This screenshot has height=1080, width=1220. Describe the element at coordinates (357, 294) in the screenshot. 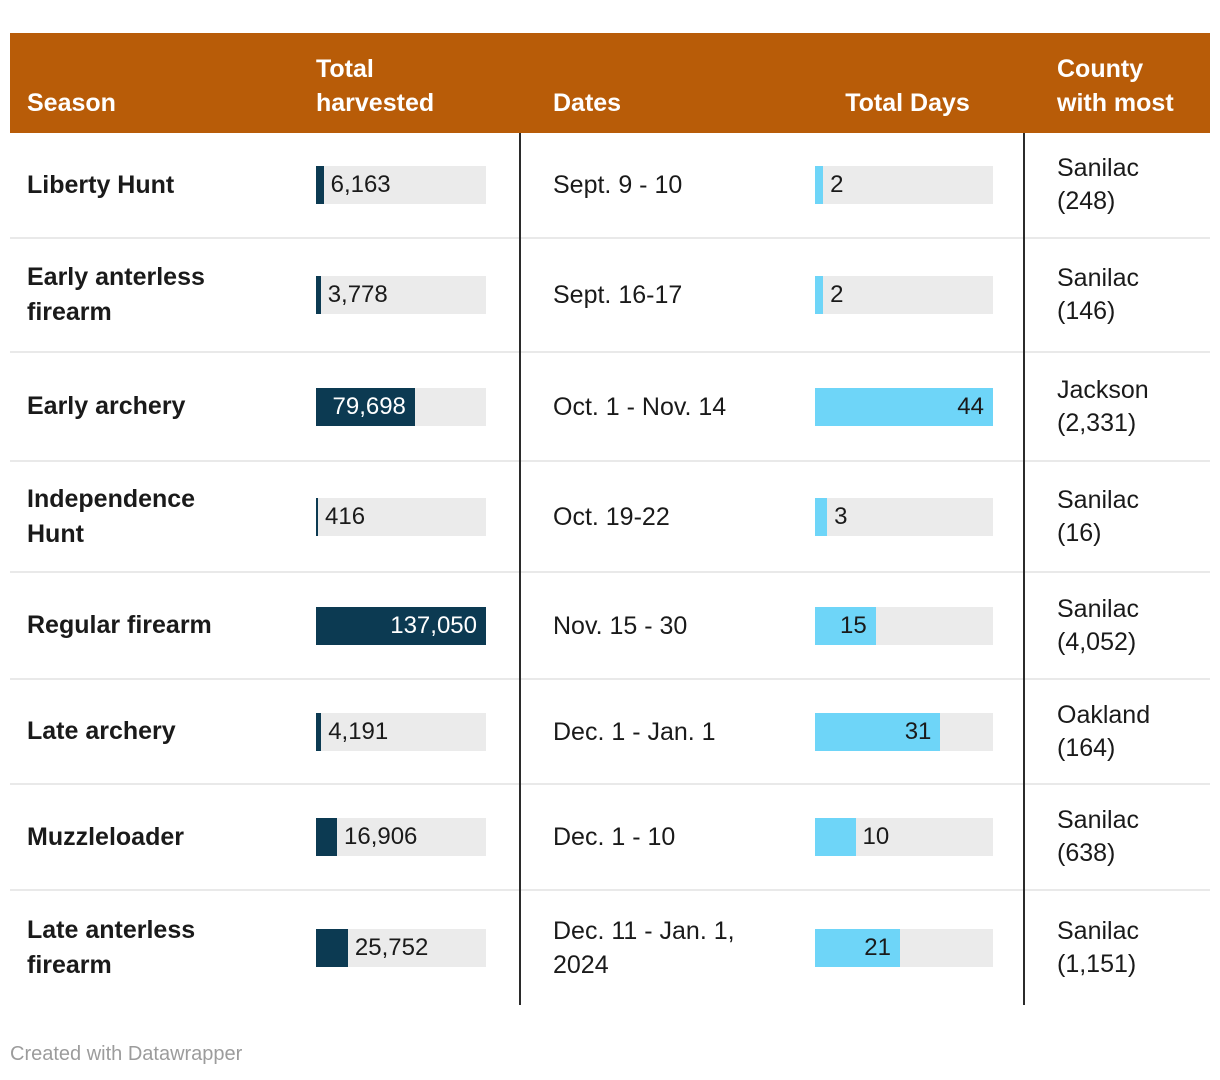

I see `harvested-value: 3,778` at that location.